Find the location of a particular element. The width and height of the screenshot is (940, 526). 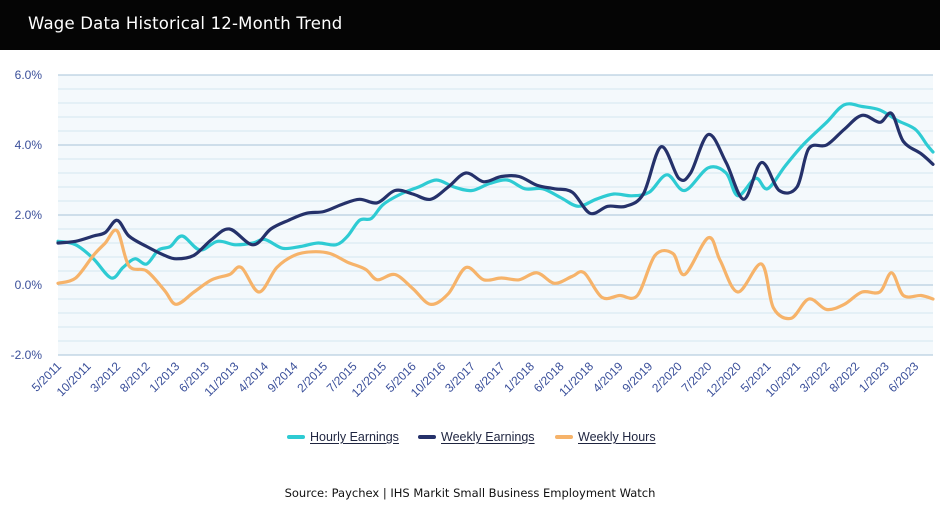

y-tick-label: -2.0% is located at coordinates (27, 355).